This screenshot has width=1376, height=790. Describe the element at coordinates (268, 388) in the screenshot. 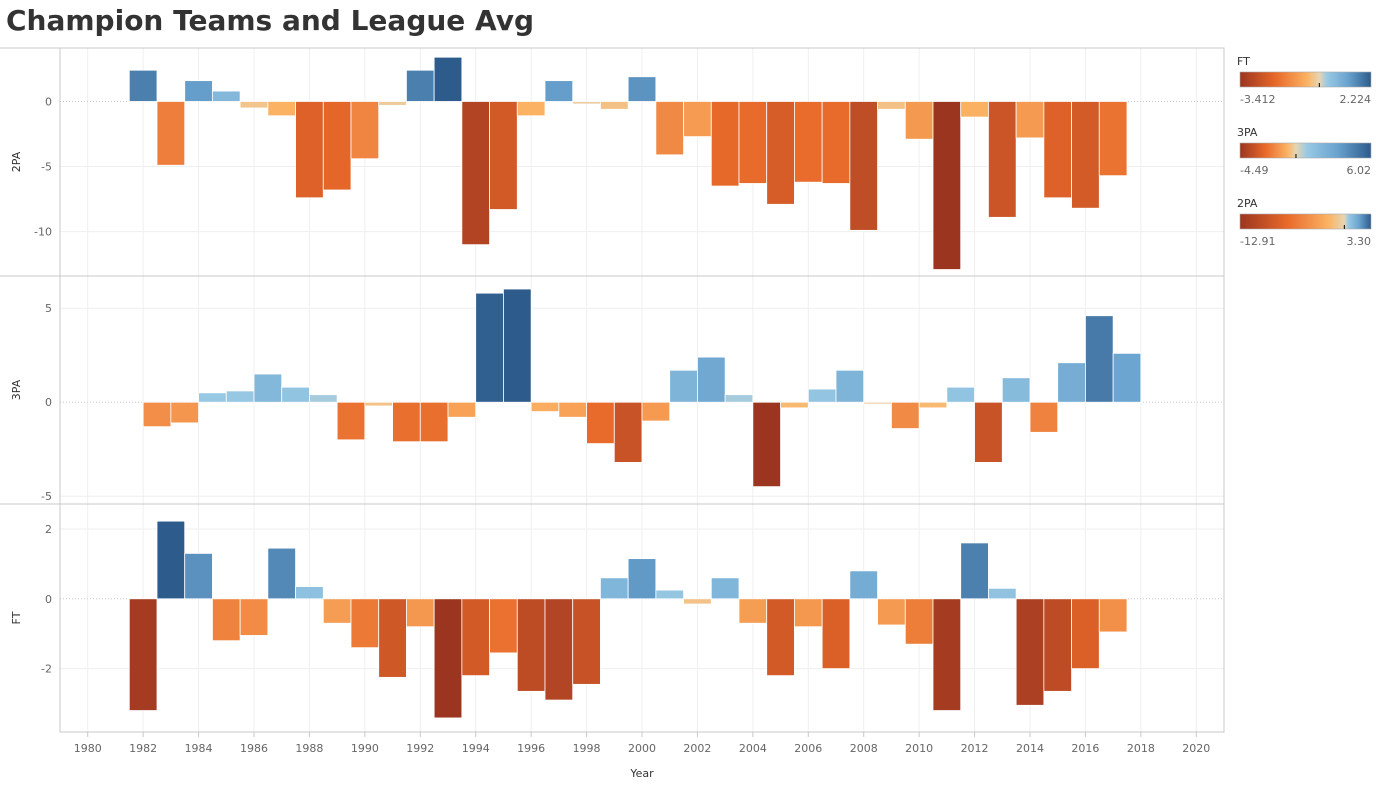

I see `bar-3PA-1986` at that location.